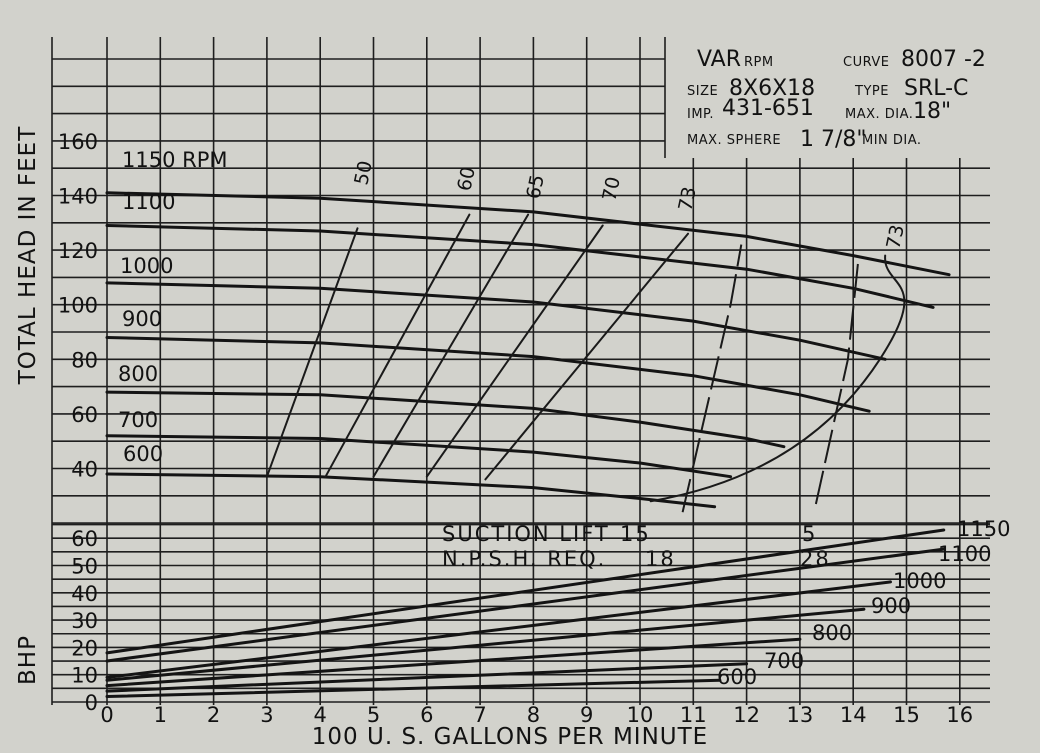  Describe the element at coordinates (586, 715) in the screenshot. I see `x-tick-label: 9` at that location.